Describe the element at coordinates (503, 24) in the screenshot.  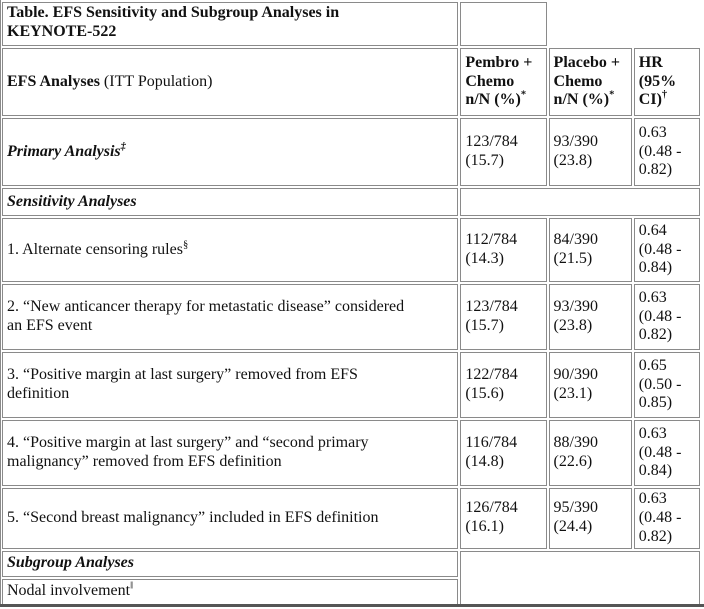
I see `title-empty-cell` at that location.